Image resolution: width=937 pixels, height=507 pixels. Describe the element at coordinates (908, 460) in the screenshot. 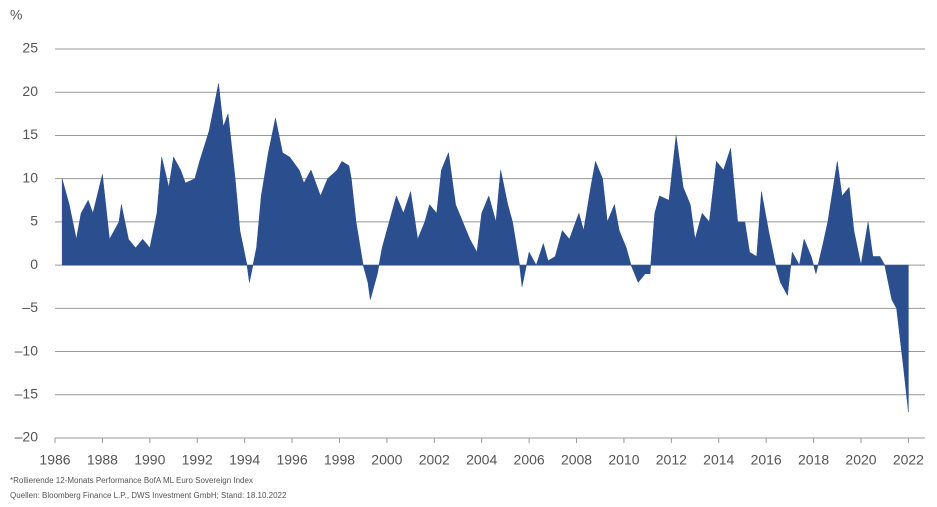

I see `x-tick-label: 2022` at that location.